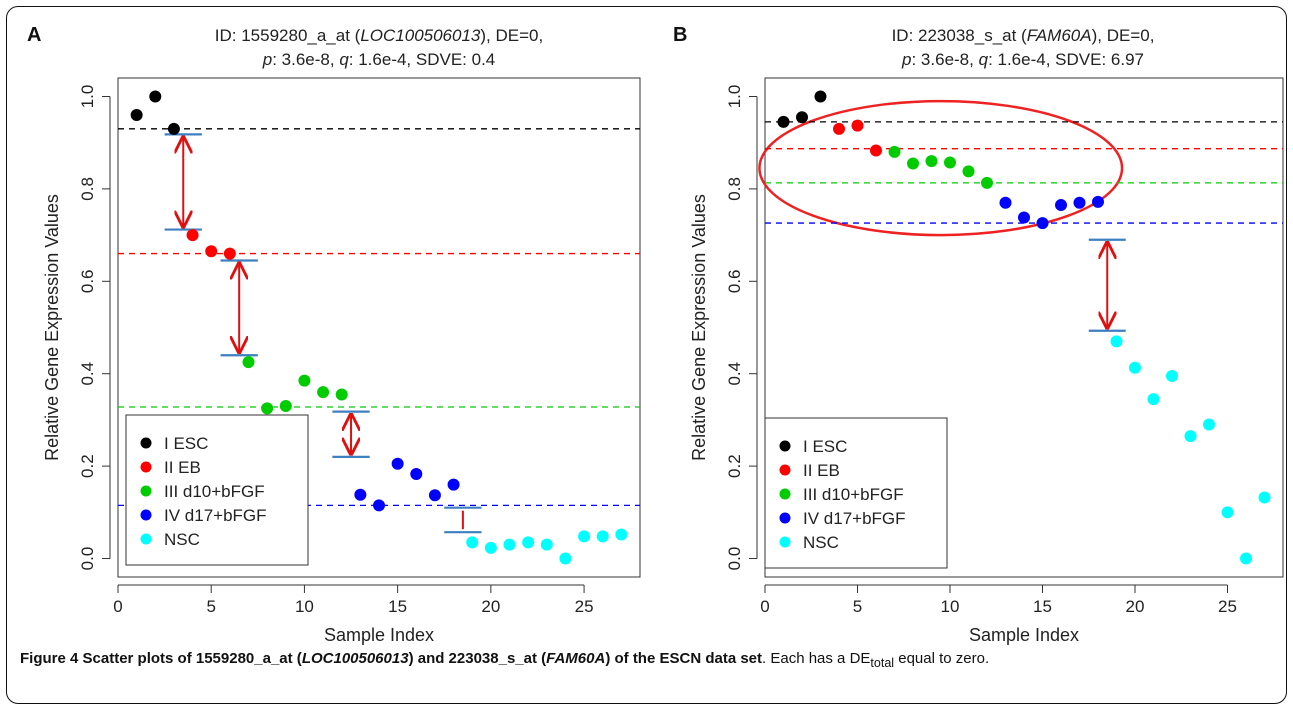 The height and width of the screenshot is (710, 1293). What do you see at coordinates (684, 658) in the screenshot?
I see `caption-title-post: ) of the ESCN data set` at bounding box center [684, 658].